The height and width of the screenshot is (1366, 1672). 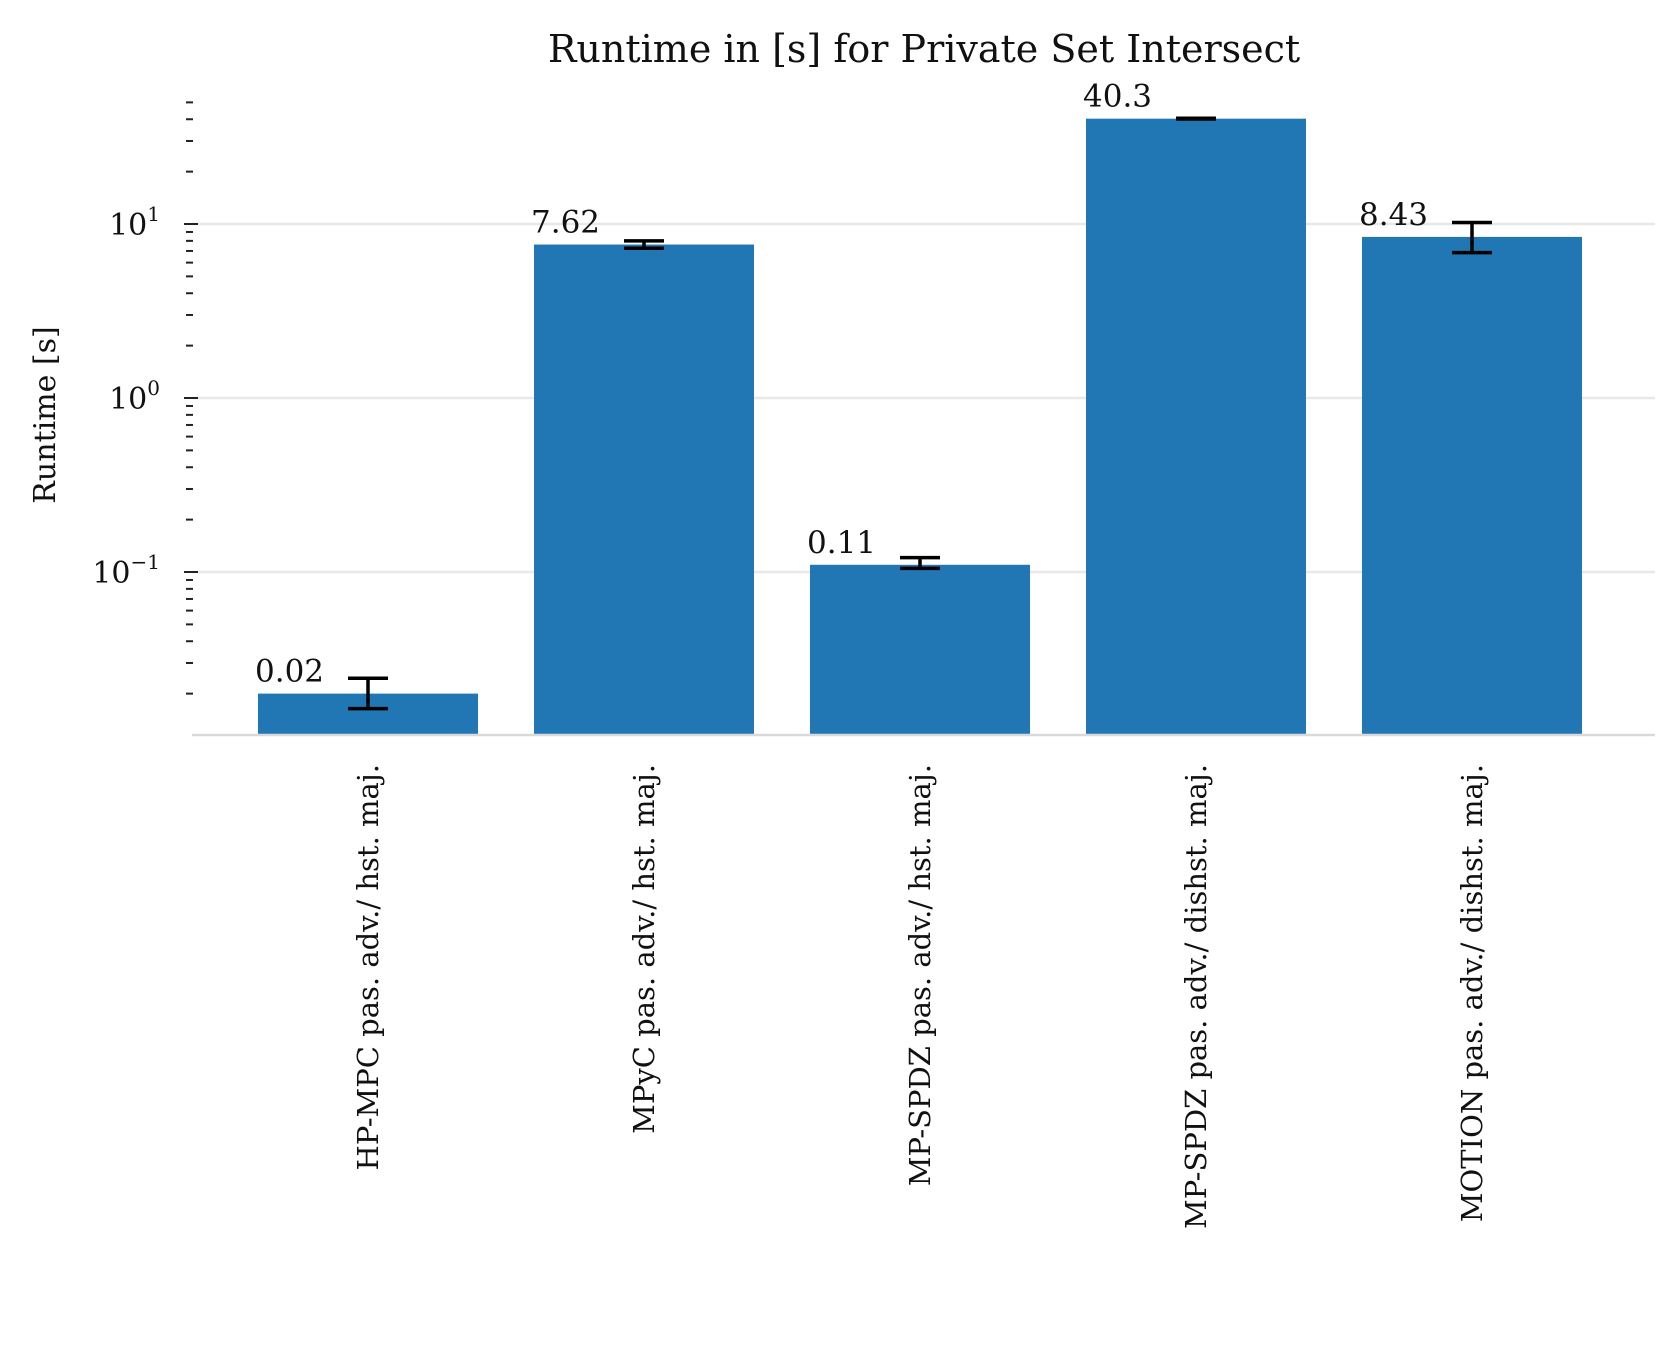 I want to click on y-tick-label: 10⁻¹, so click(x=126, y=570).